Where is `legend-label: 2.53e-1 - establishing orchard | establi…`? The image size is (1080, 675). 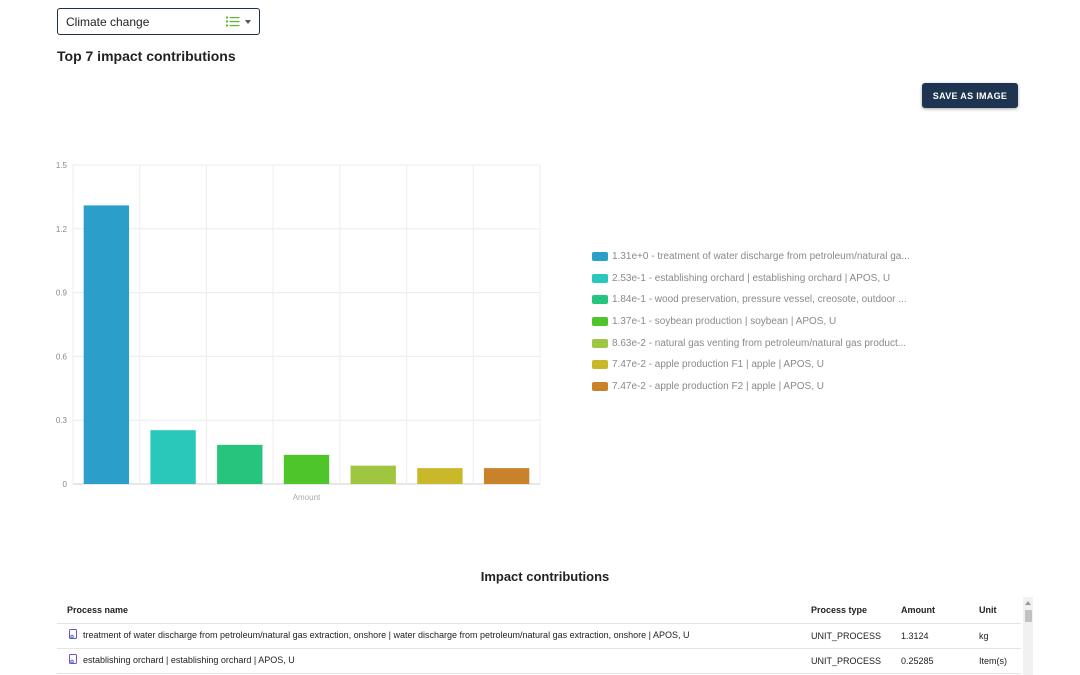
legend-label: 2.53e-1 - establishing orchard | establi… is located at coordinates (751, 278).